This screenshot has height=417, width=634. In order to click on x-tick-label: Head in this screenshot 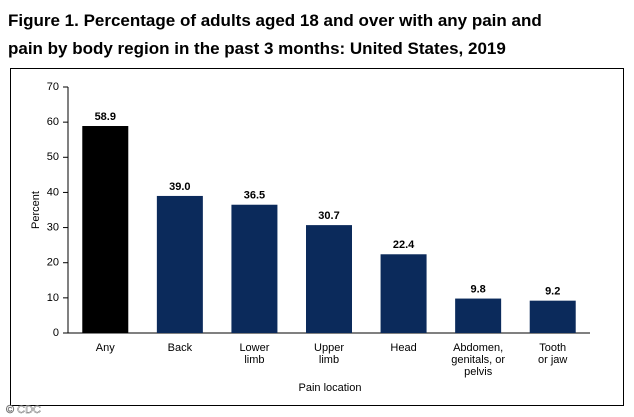, I will do `click(403, 348)`.